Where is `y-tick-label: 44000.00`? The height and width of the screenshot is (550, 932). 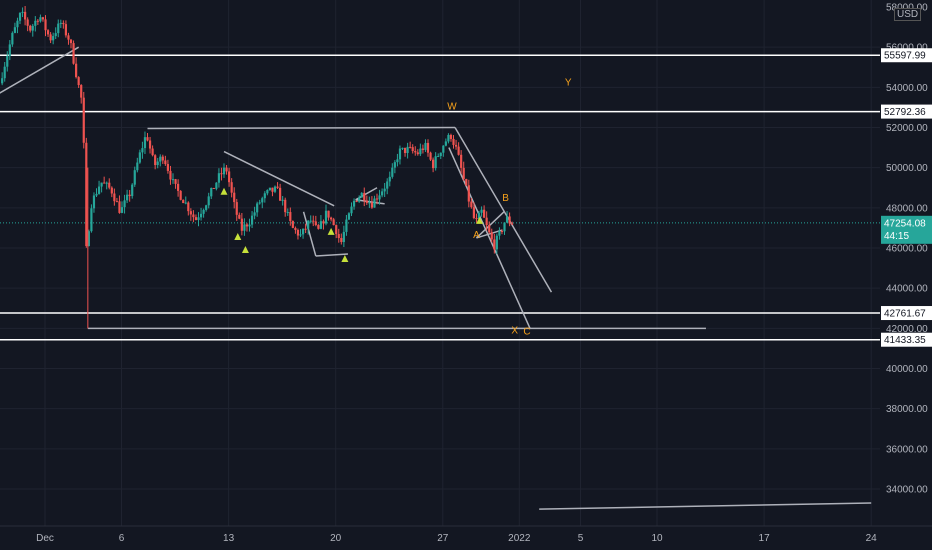 y-tick-label: 44000.00 is located at coordinates (907, 289).